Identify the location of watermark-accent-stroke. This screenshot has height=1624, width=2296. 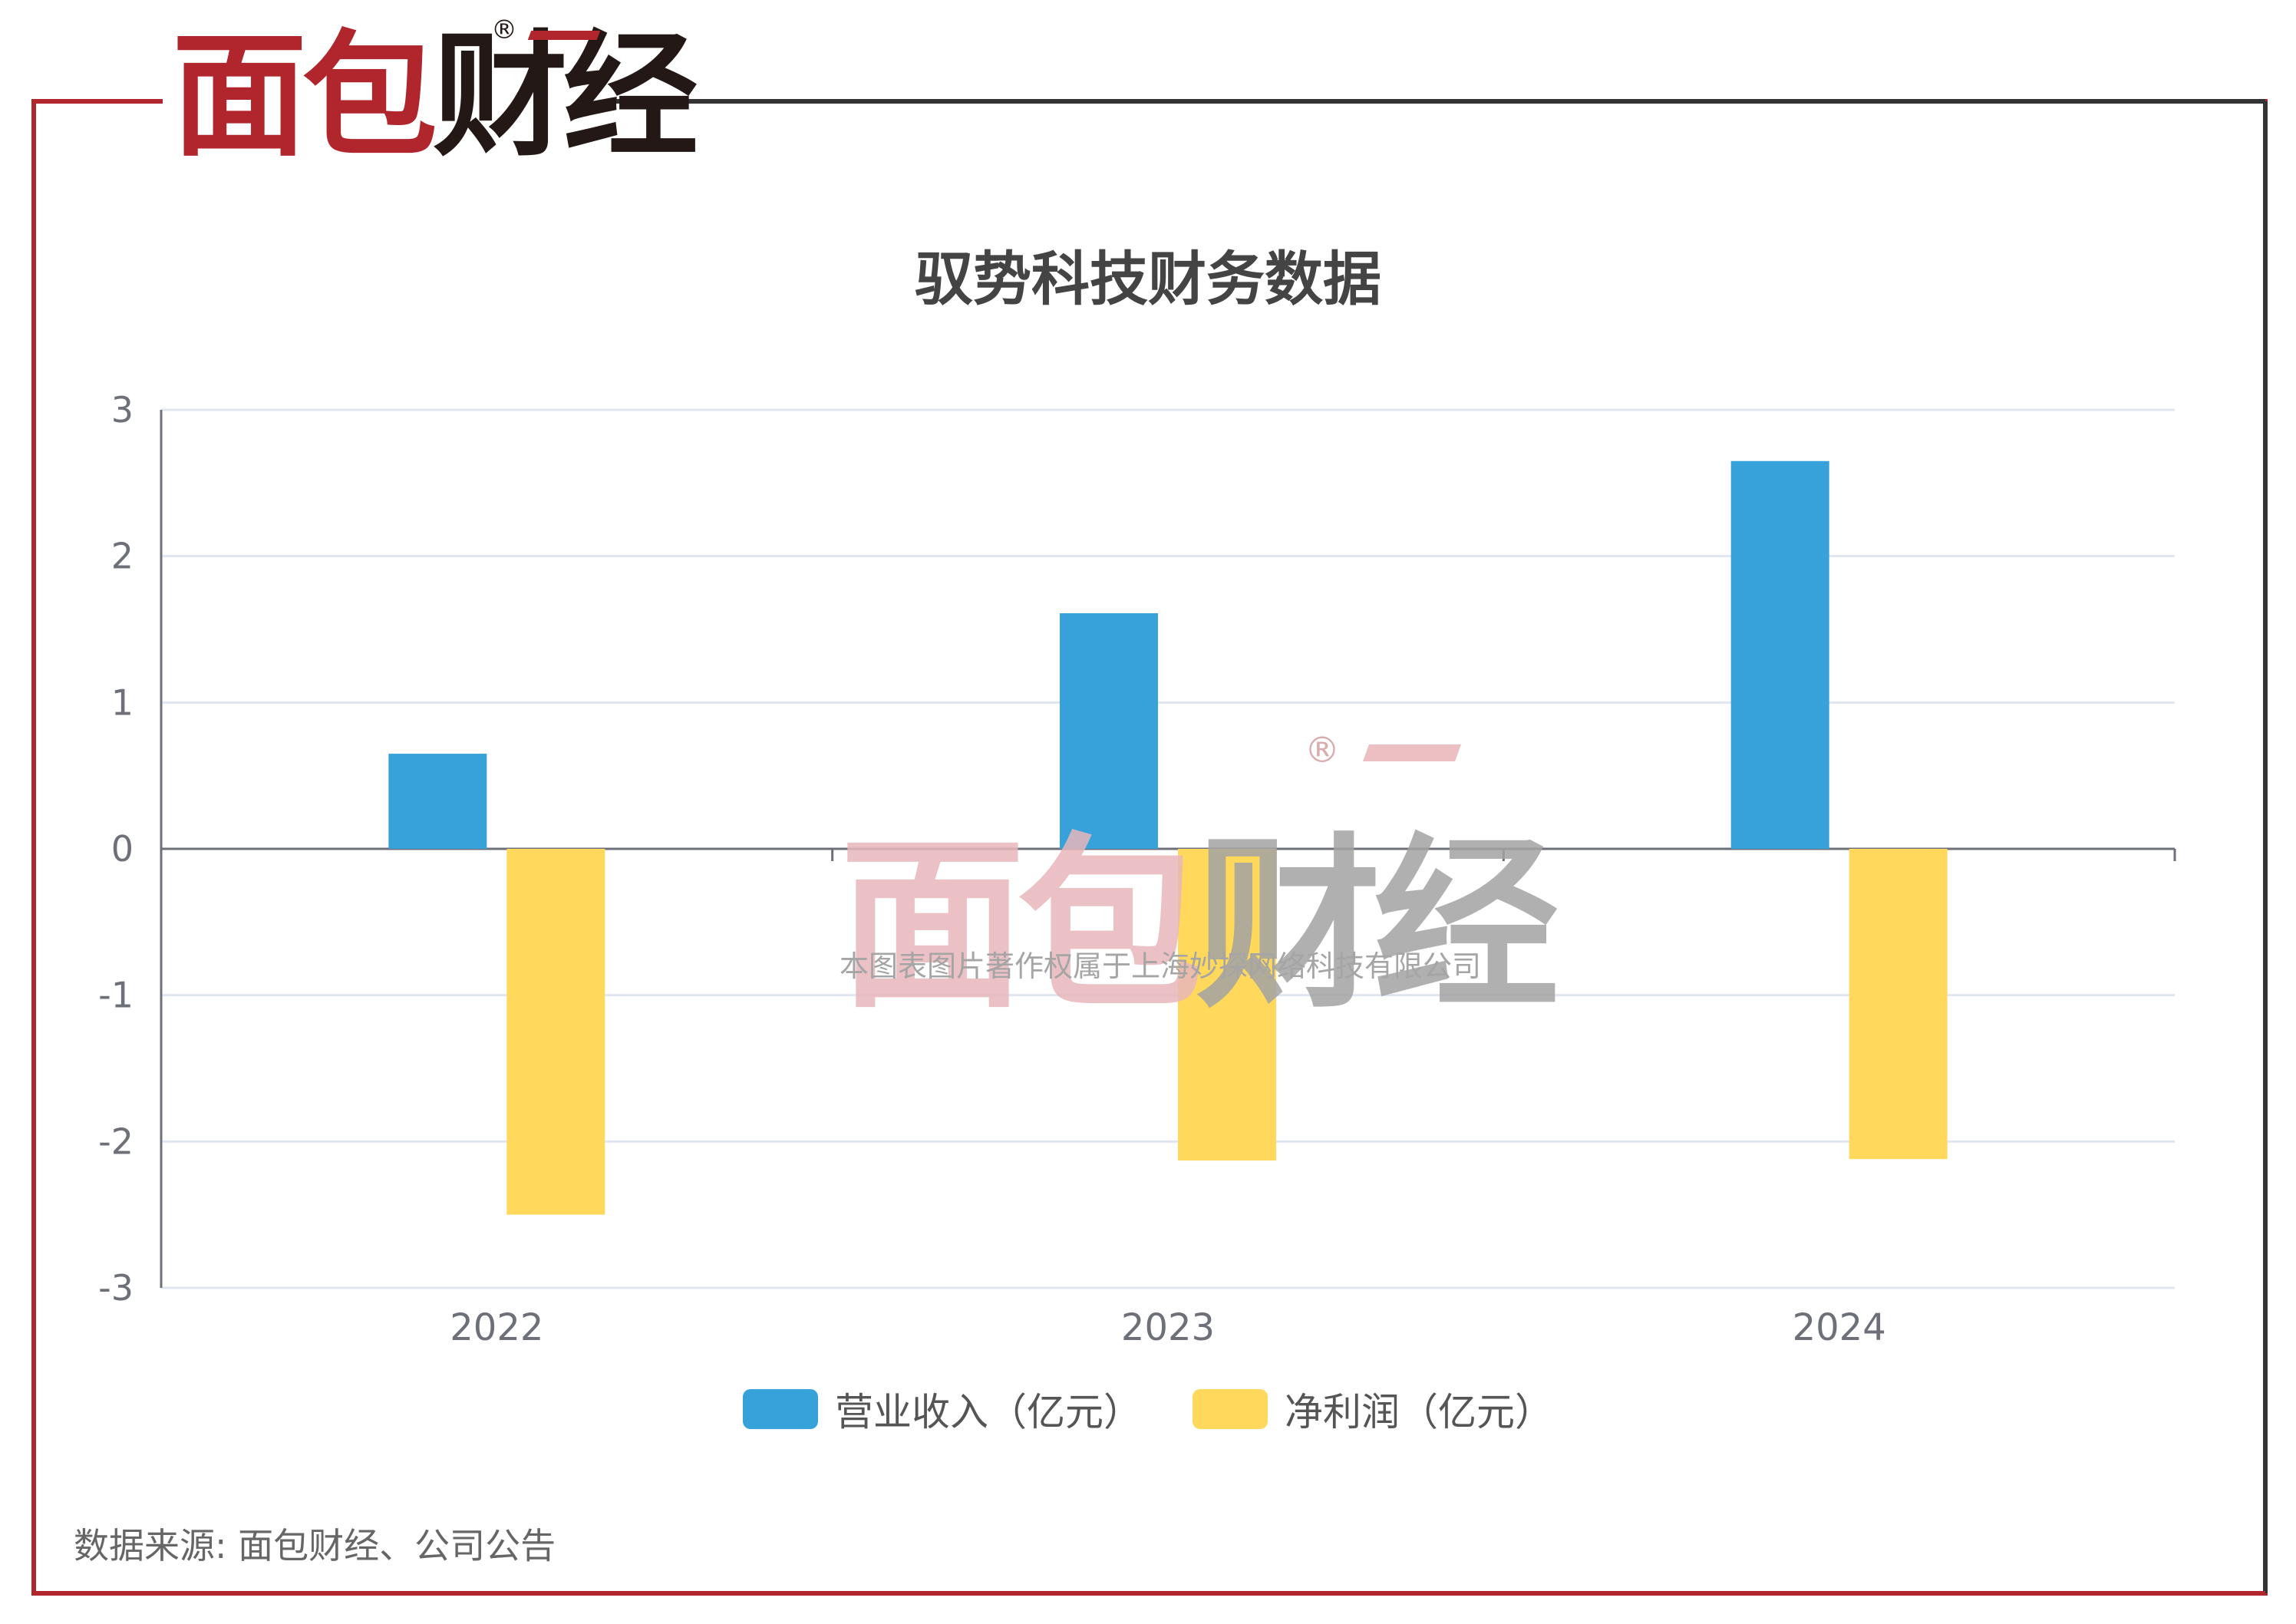
(1412, 752).